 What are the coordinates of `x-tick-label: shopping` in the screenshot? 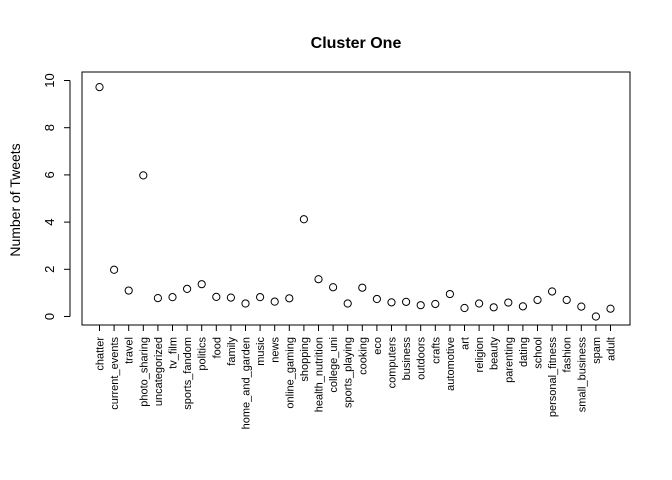 It's located at (305, 359).